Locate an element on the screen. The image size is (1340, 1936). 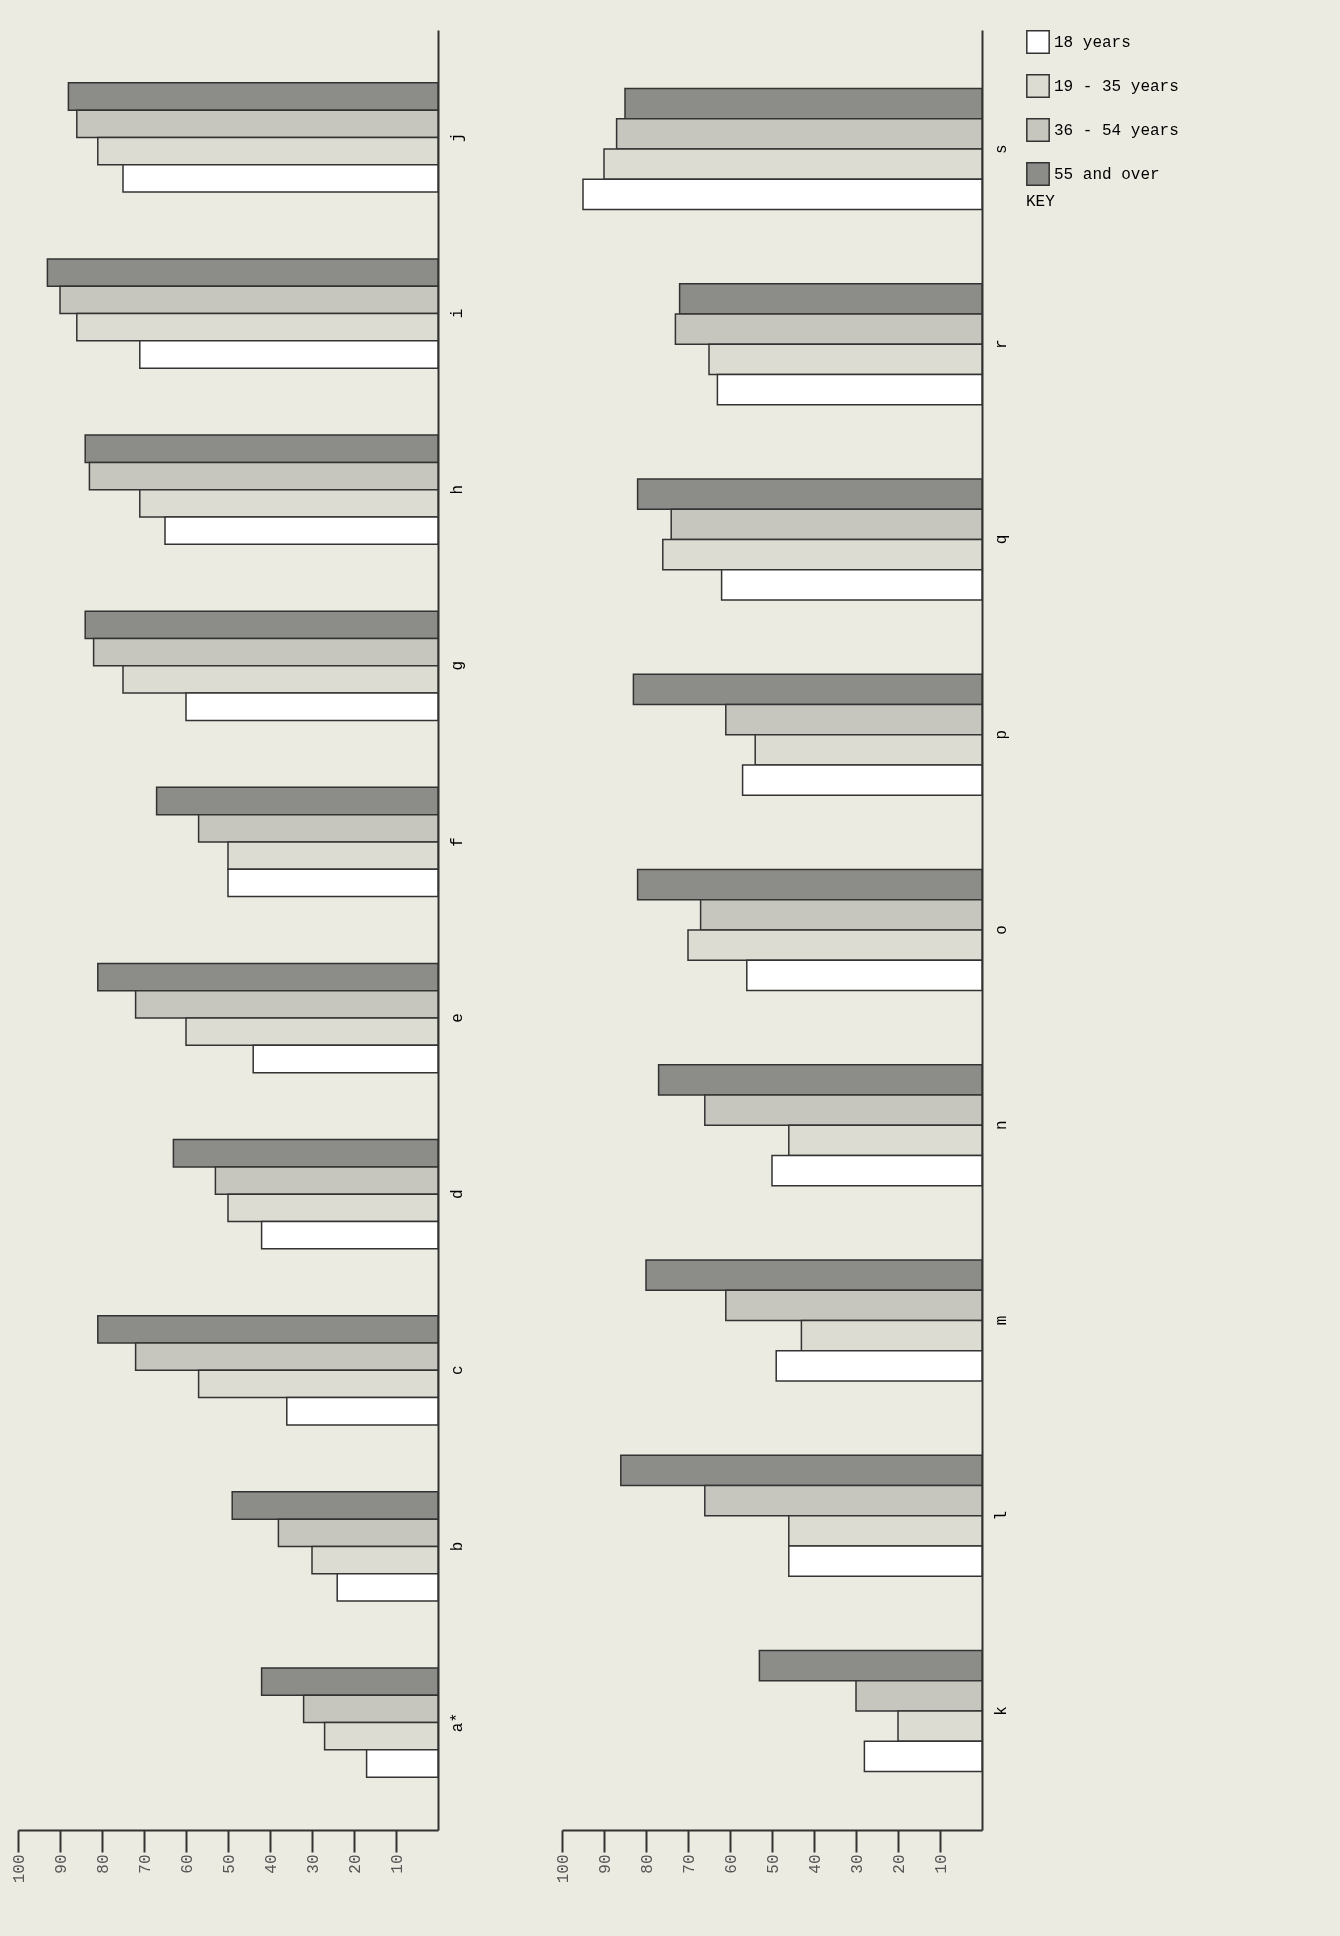
y-tick-label: c is located at coordinates (457, 1370).